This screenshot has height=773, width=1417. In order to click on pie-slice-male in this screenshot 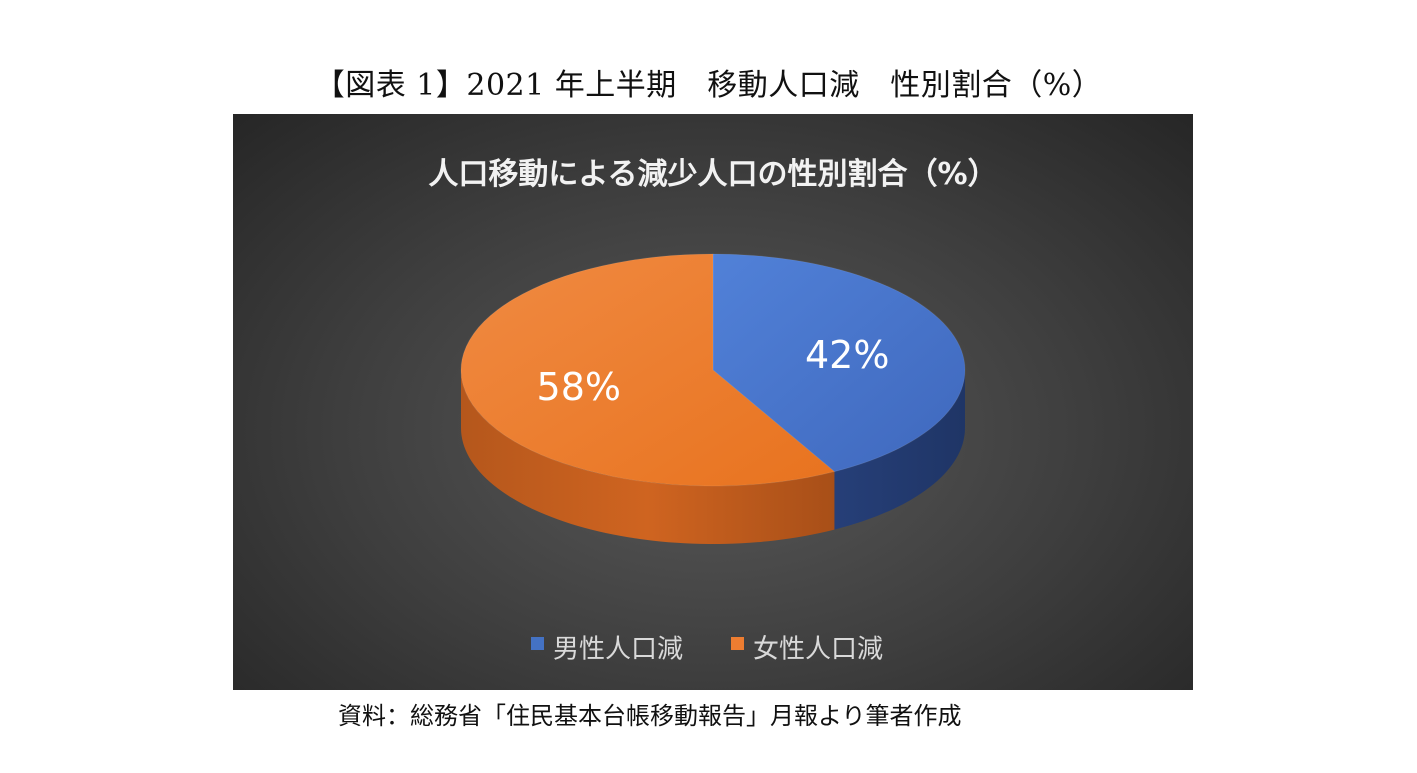, I will do `click(839, 363)`.